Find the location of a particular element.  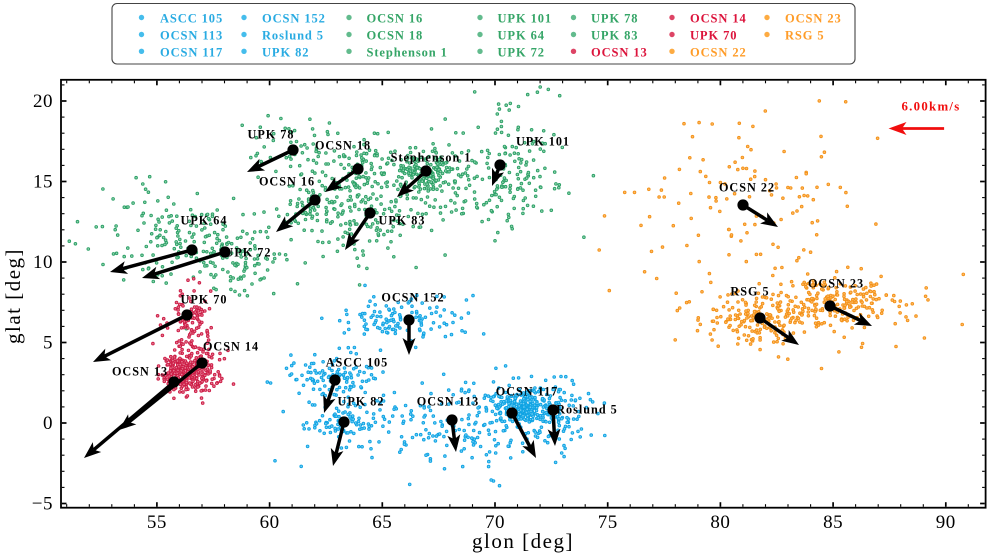

svg-text: −5 is located at coordinates (42, 504).